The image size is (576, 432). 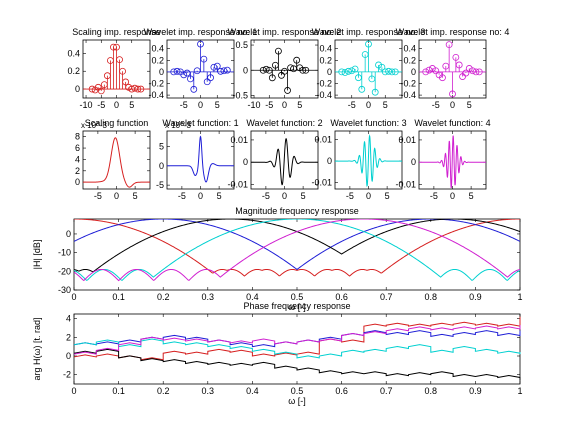 What do you see at coordinates (475, 391) in the screenshot?
I see `x-tick-label: 0.9` at bounding box center [475, 391].